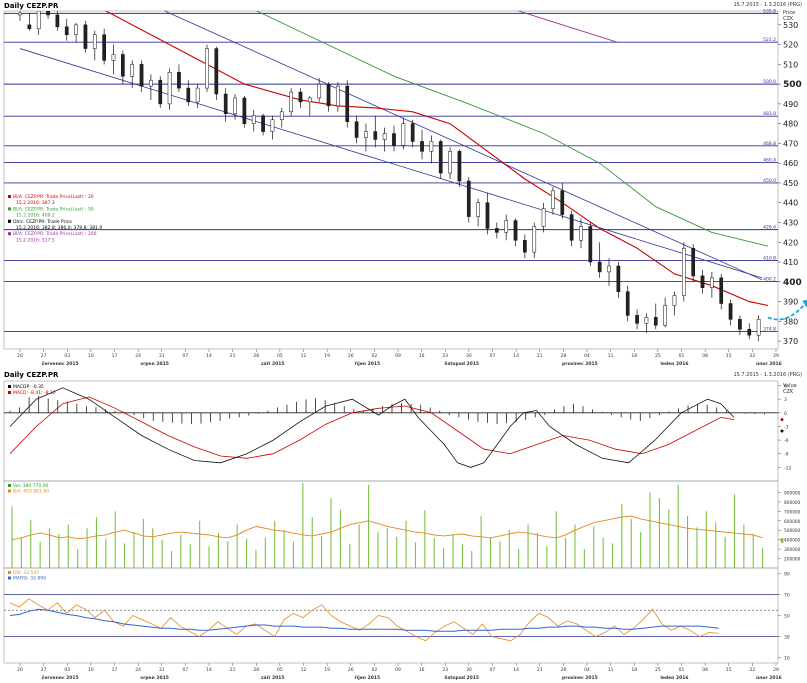 This screenshot has width=807, height=683. Describe the element at coordinates (674, 678) in the screenshot. I see `month-label: leden 2016` at that location.